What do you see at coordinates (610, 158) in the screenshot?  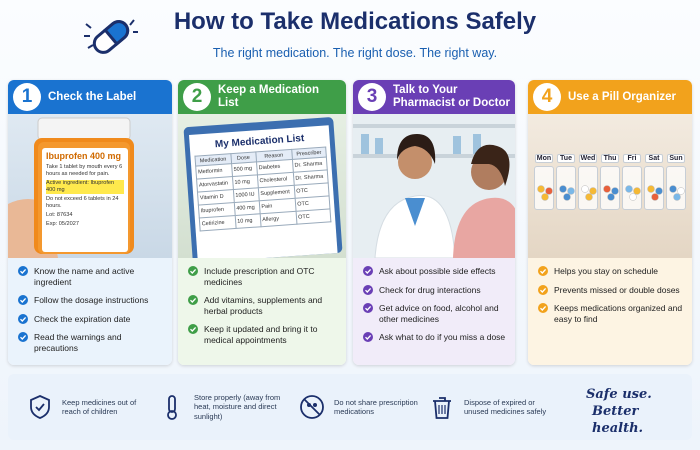 I see `day-label: Thu` at bounding box center [610, 158].